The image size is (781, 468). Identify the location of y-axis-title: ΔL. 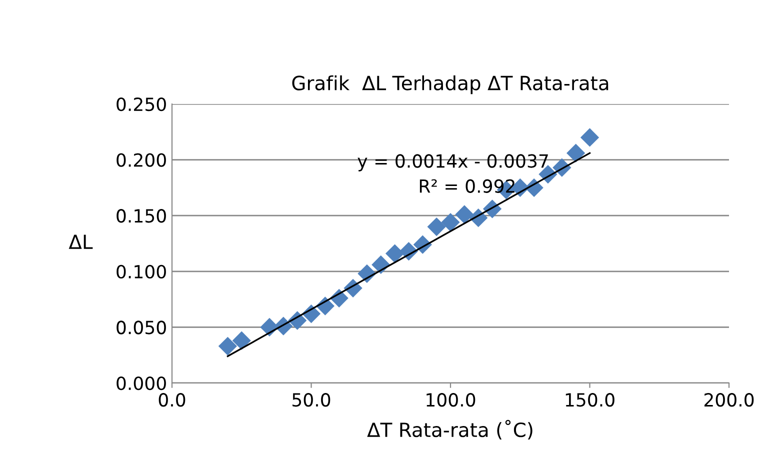
(80, 241).